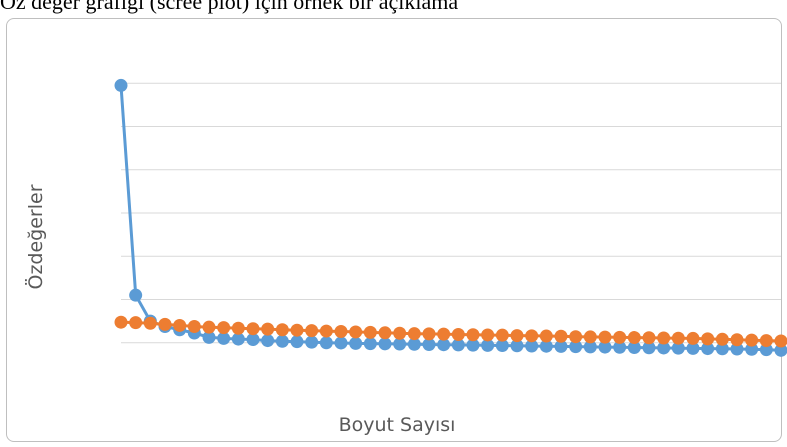  Describe the element at coordinates (35, 236) in the screenshot. I see `y-axis-title: Özdeğerler` at that location.